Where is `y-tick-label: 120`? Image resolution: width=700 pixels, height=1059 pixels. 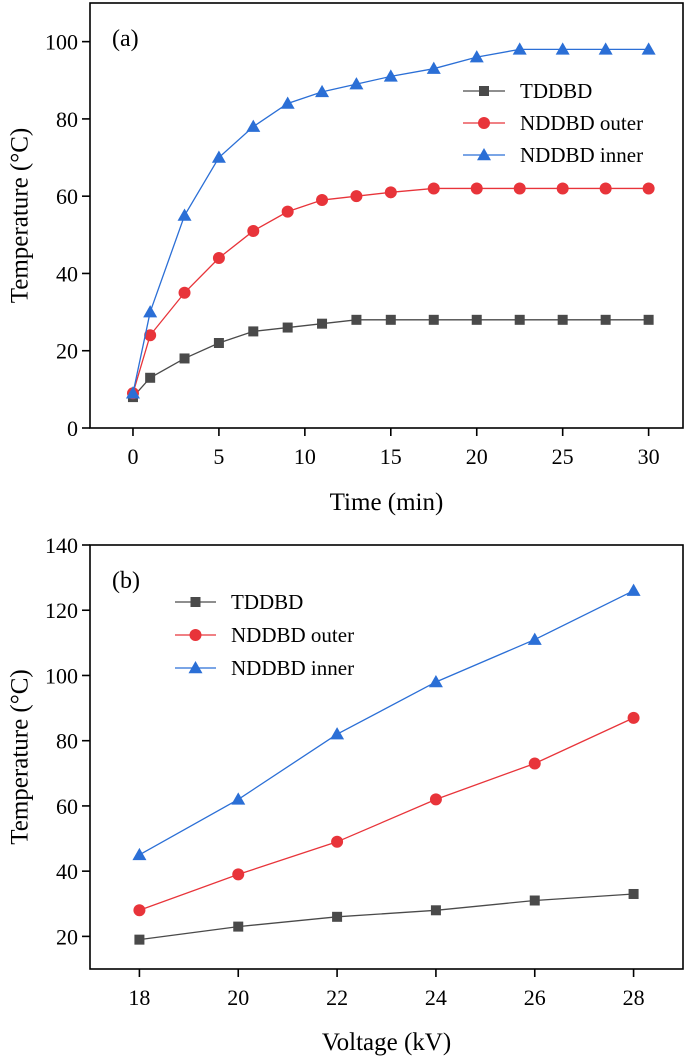 y-tick-label: 120 is located at coordinates (61, 610).